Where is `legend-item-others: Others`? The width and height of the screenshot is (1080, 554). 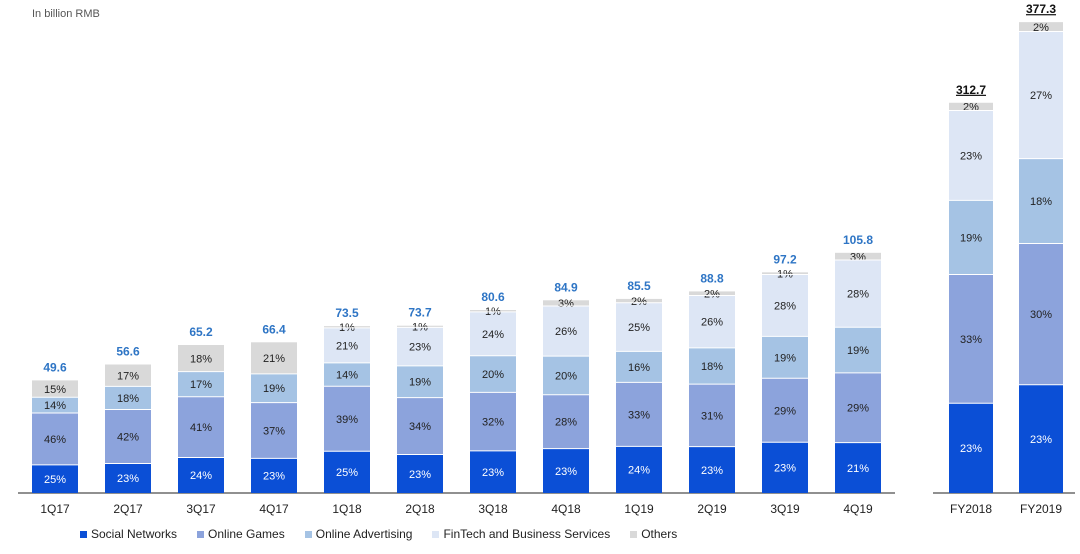
legend-item-others: Others is located at coordinates (653, 534).